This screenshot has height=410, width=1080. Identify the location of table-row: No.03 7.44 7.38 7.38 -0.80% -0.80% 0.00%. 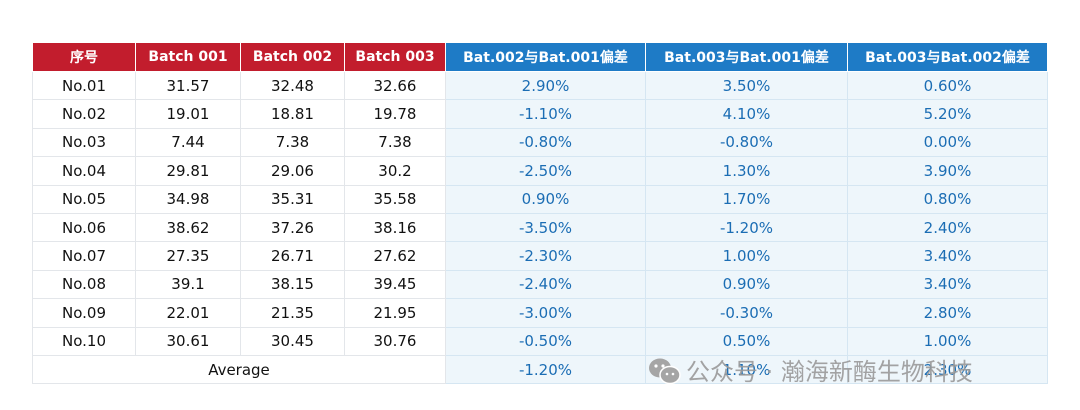
(540, 142).